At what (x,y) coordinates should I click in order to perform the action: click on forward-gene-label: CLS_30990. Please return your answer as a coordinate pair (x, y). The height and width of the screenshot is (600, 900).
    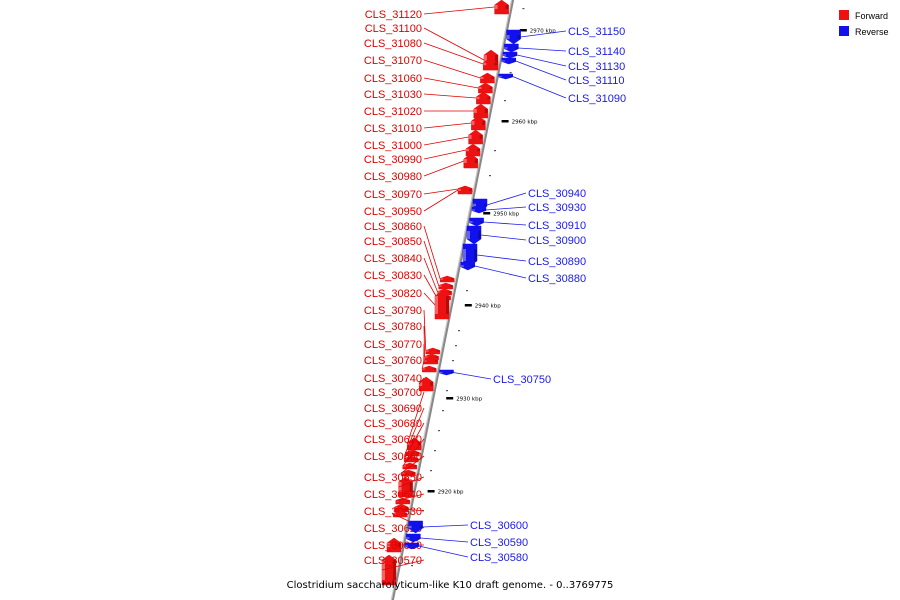
    Looking at the image, I should click on (393, 160).